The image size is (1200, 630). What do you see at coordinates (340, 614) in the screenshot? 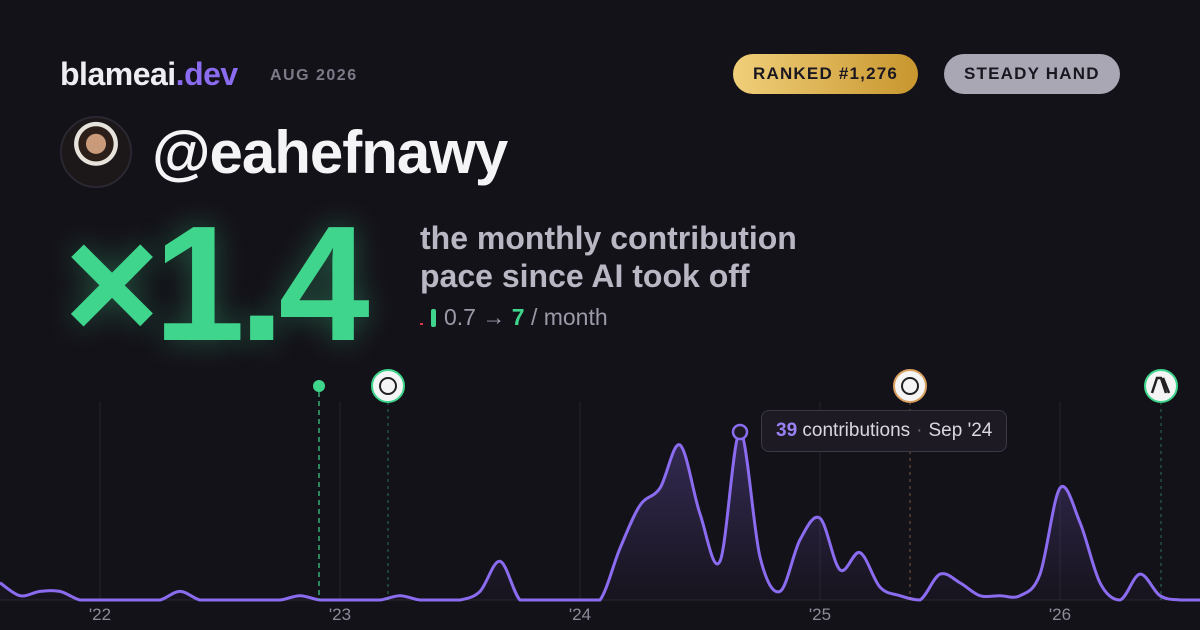
I see `x-tick-label: '23` at bounding box center [340, 614].